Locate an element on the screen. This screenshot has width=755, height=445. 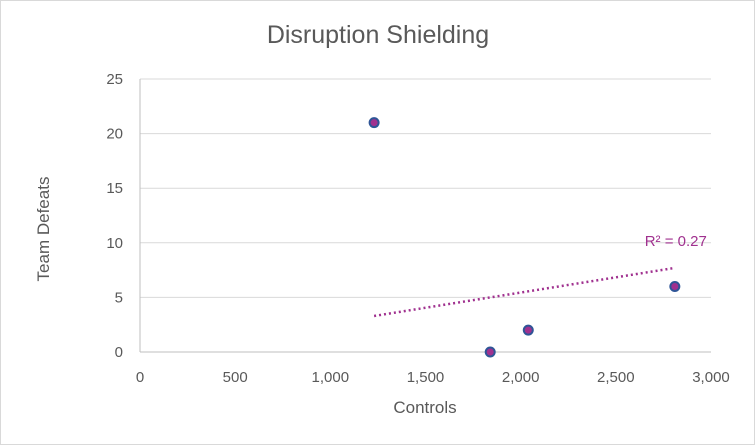
x-tick-label: 0 is located at coordinates (140, 377).